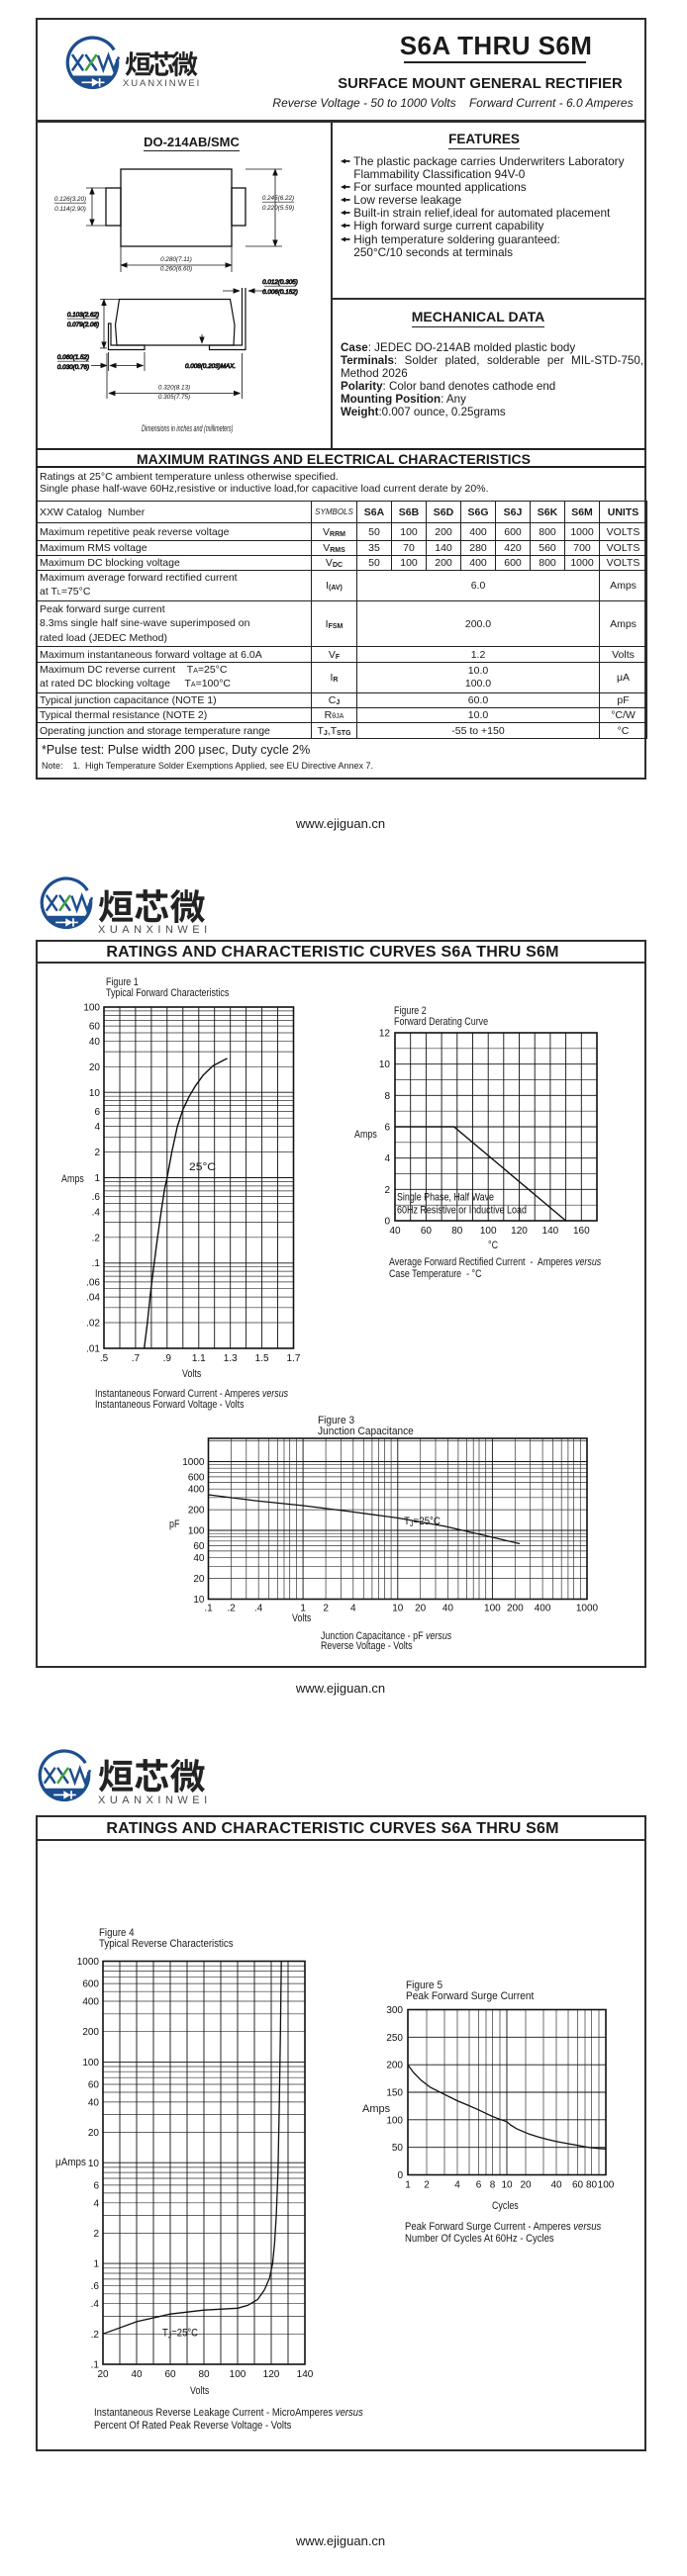 Image resolution: width=687 pixels, height=2576 pixels. Describe the element at coordinates (387, 1223) in the screenshot. I see `svg-text: 0` at that location.